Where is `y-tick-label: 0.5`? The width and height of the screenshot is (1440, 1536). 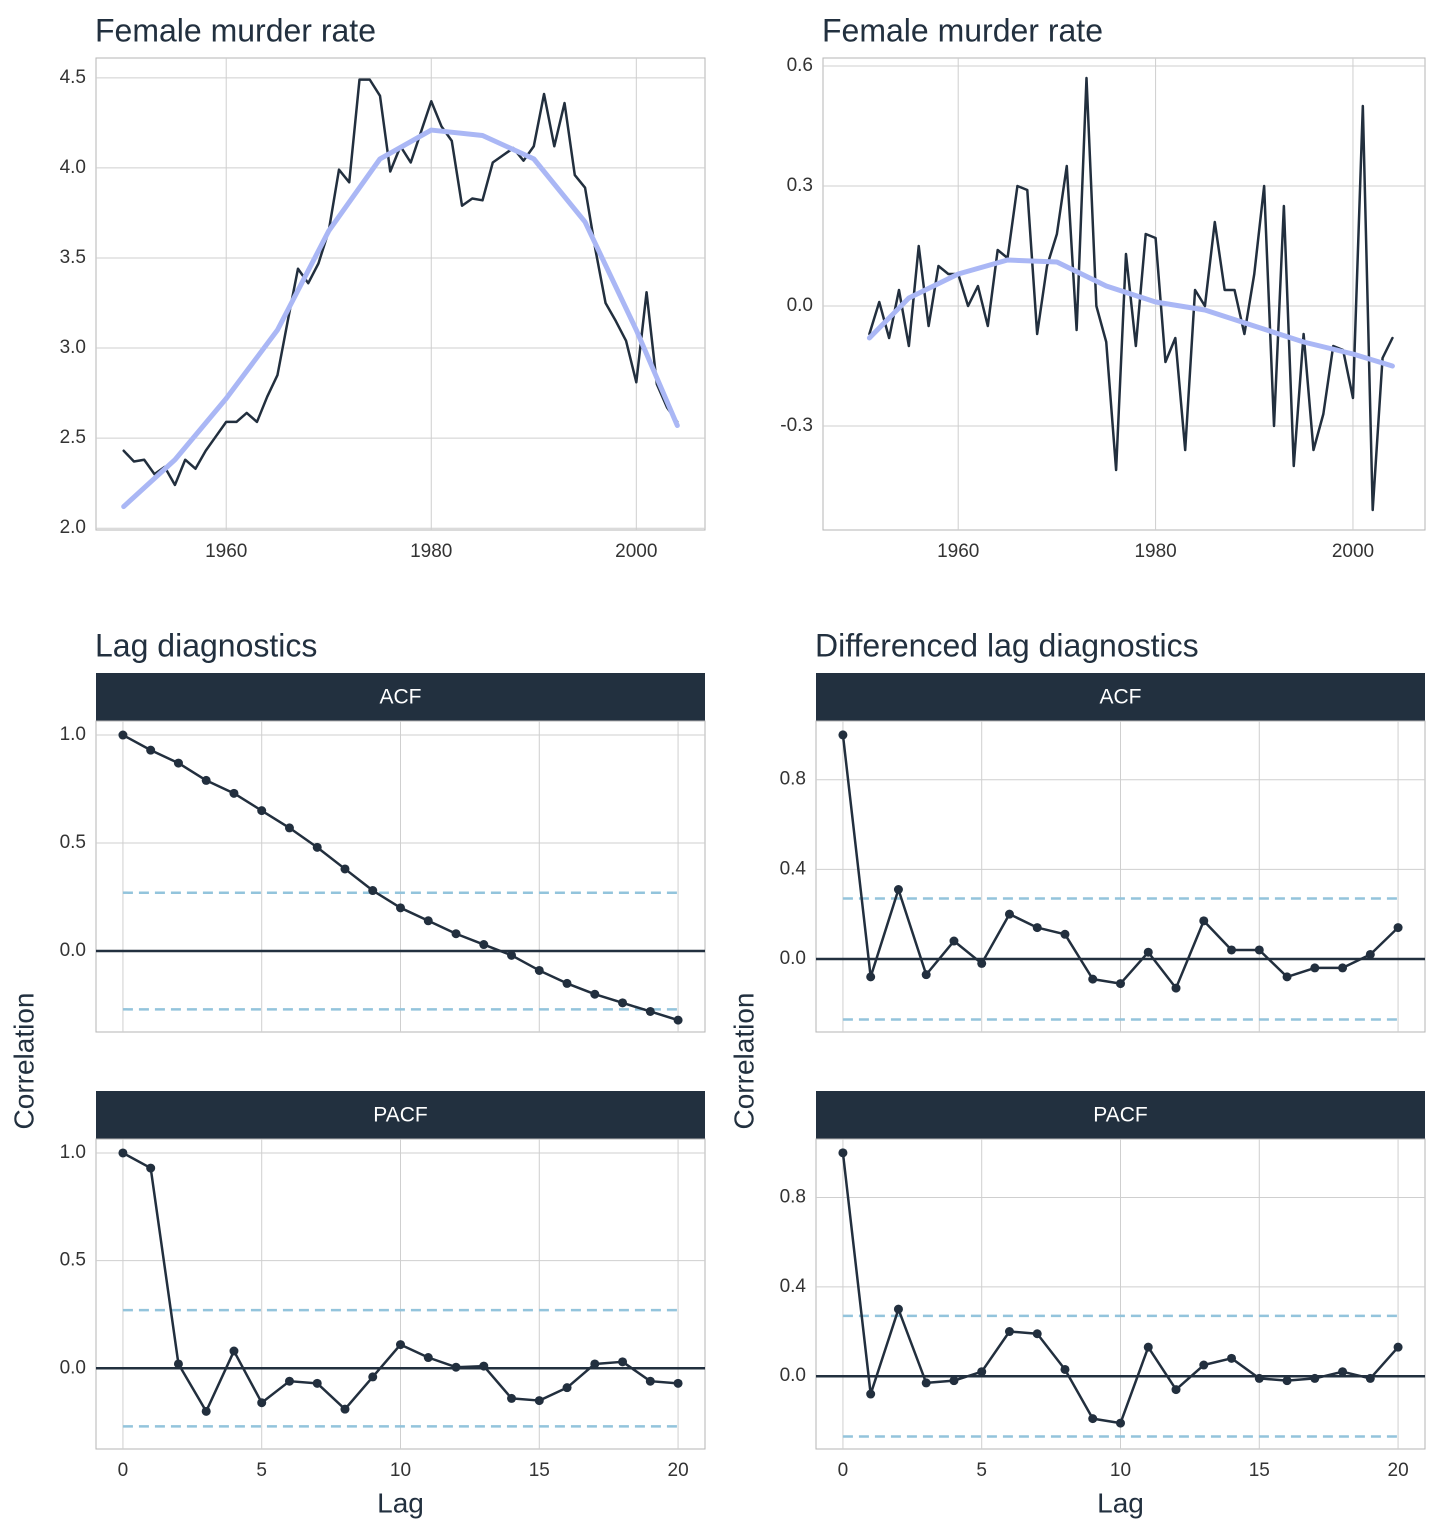 y-tick-label: 0.5 is located at coordinates (73, 1260).